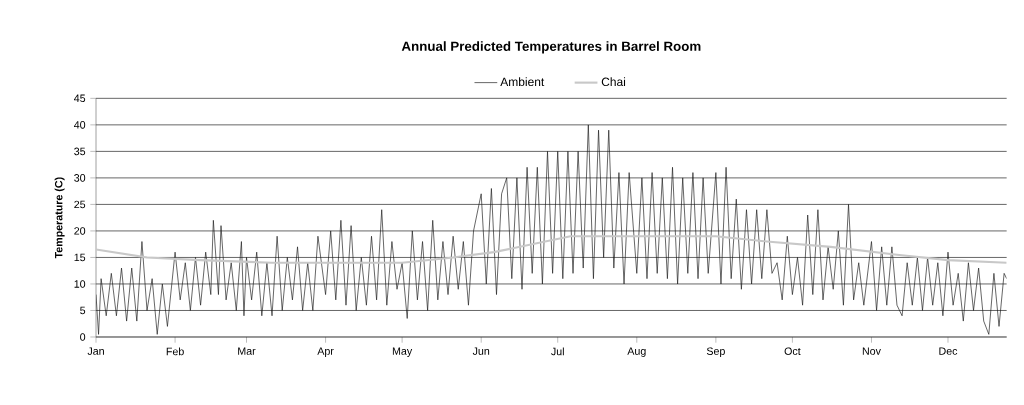 The width and height of the screenshot is (1024, 405). What do you see at coordinates (613, 82) in the screenshot?
I see `legend-label: Chai` at bounding box center [613, 82].